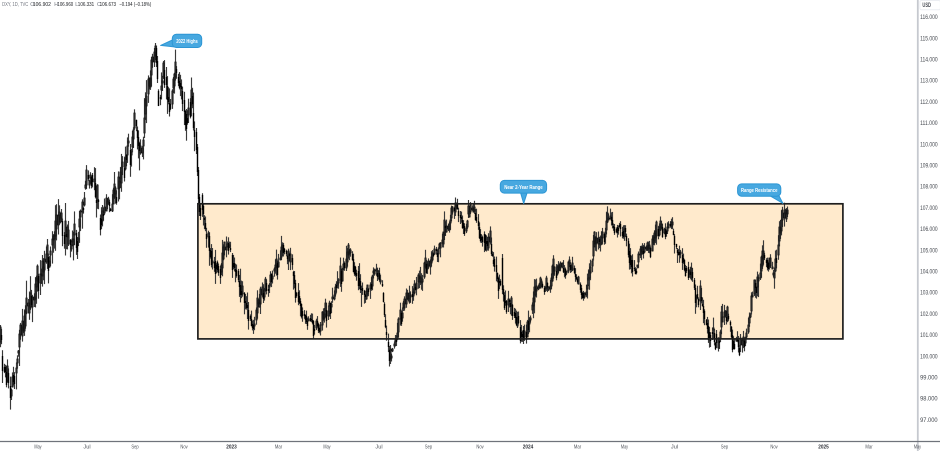 Image resolution: width=940 pixels, height=451 pixels. Describe the element at coordinates (929, 420) in the screenshot. I see `svg-text: 97.000` at that location.